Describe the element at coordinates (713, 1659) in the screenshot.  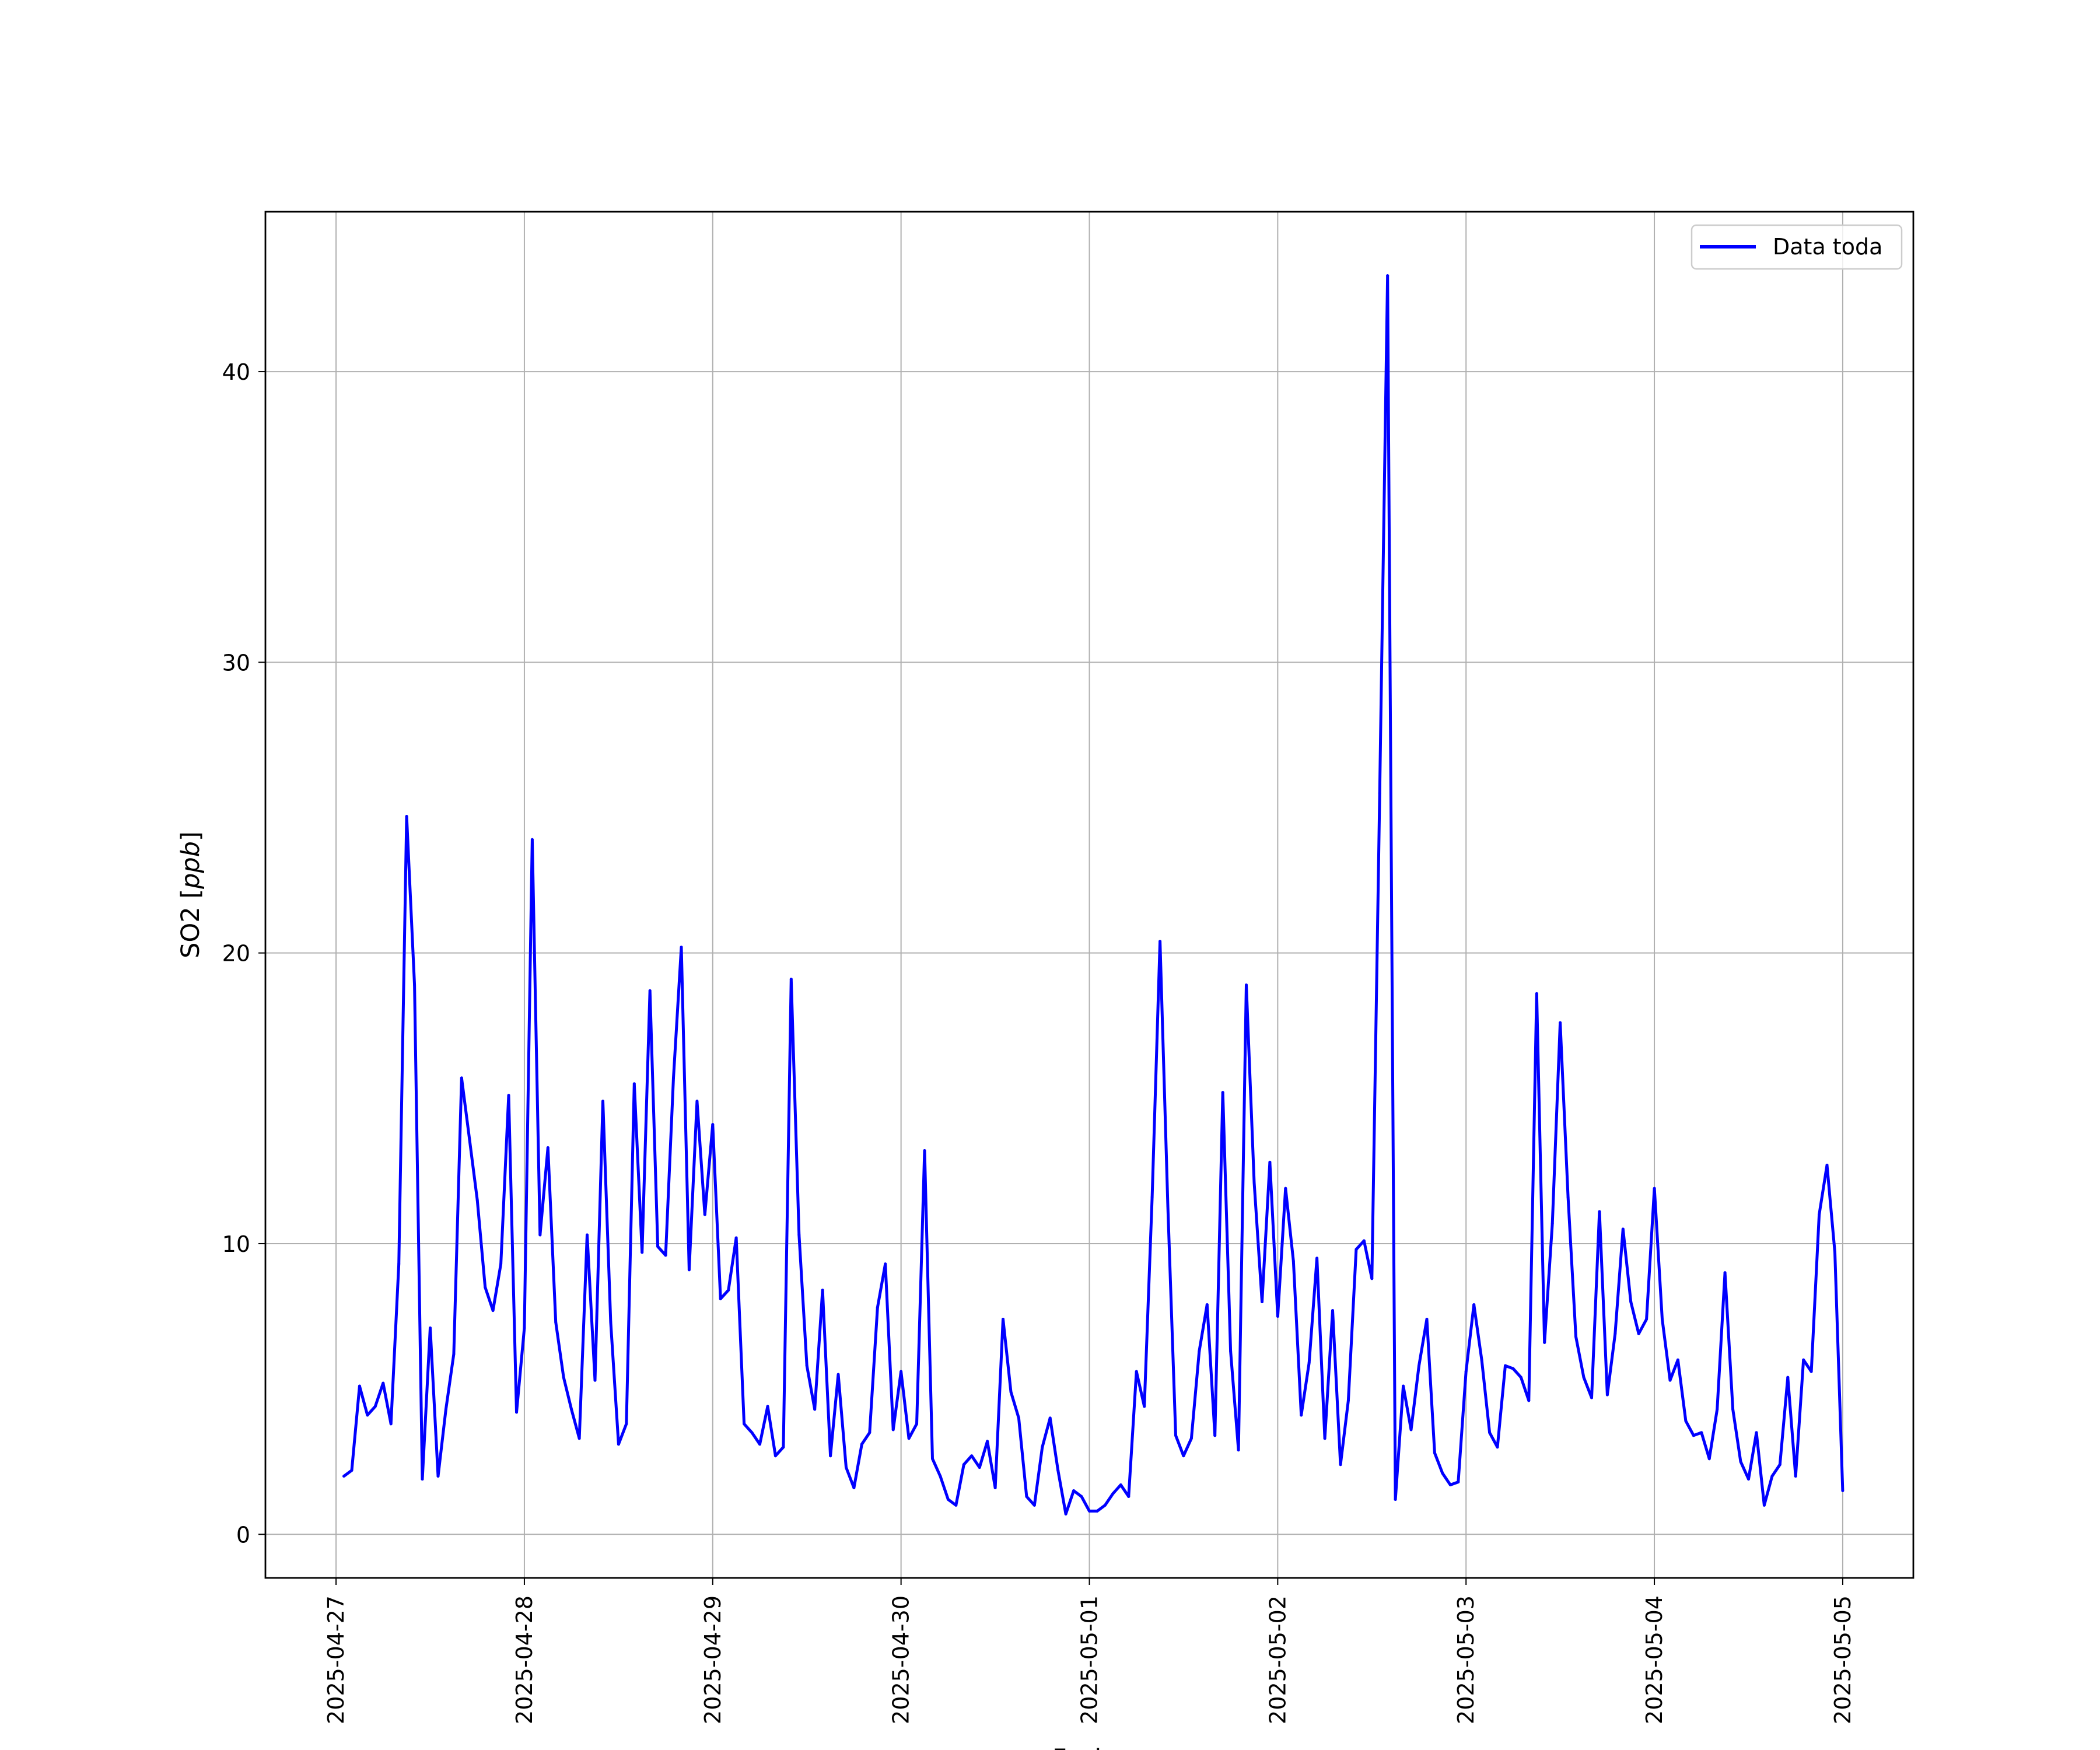
I see `x-tick-label: 2025-04-29` at that location.